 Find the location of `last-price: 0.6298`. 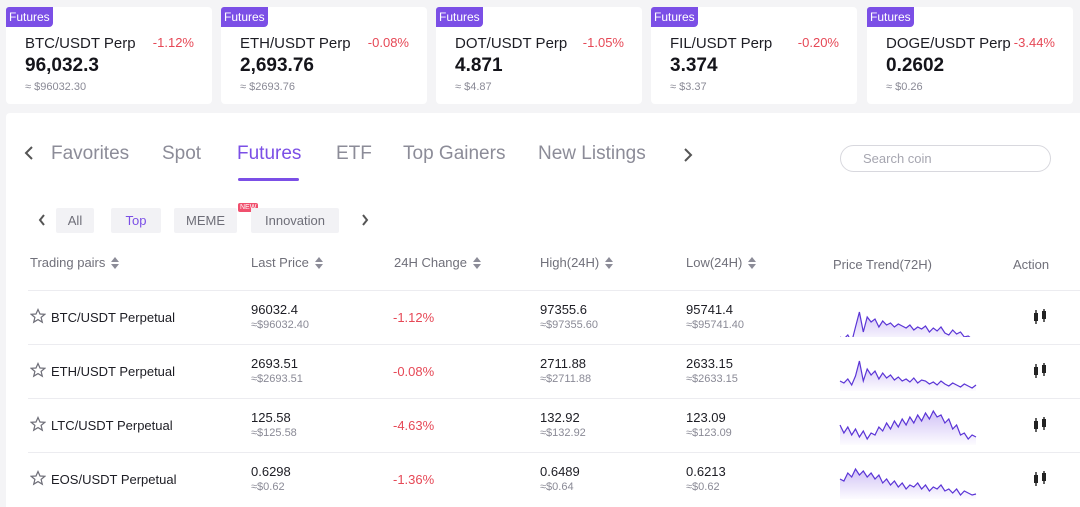

last-price: 0.6298 is located at coordinates (271, 471).